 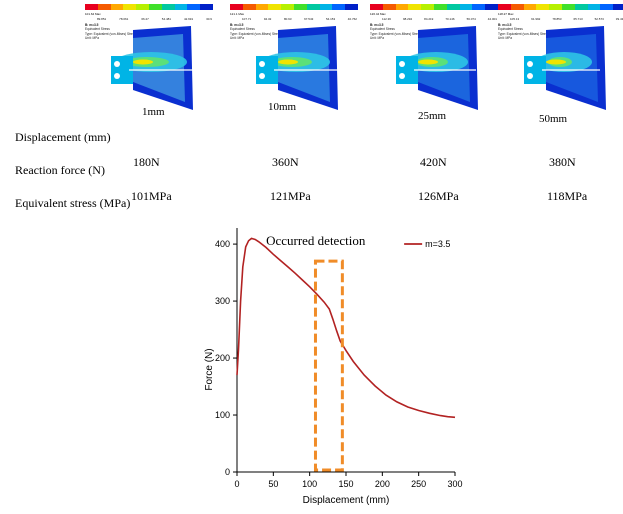 I want to click on y-tick-label: 300, so click(x=222, y=301).